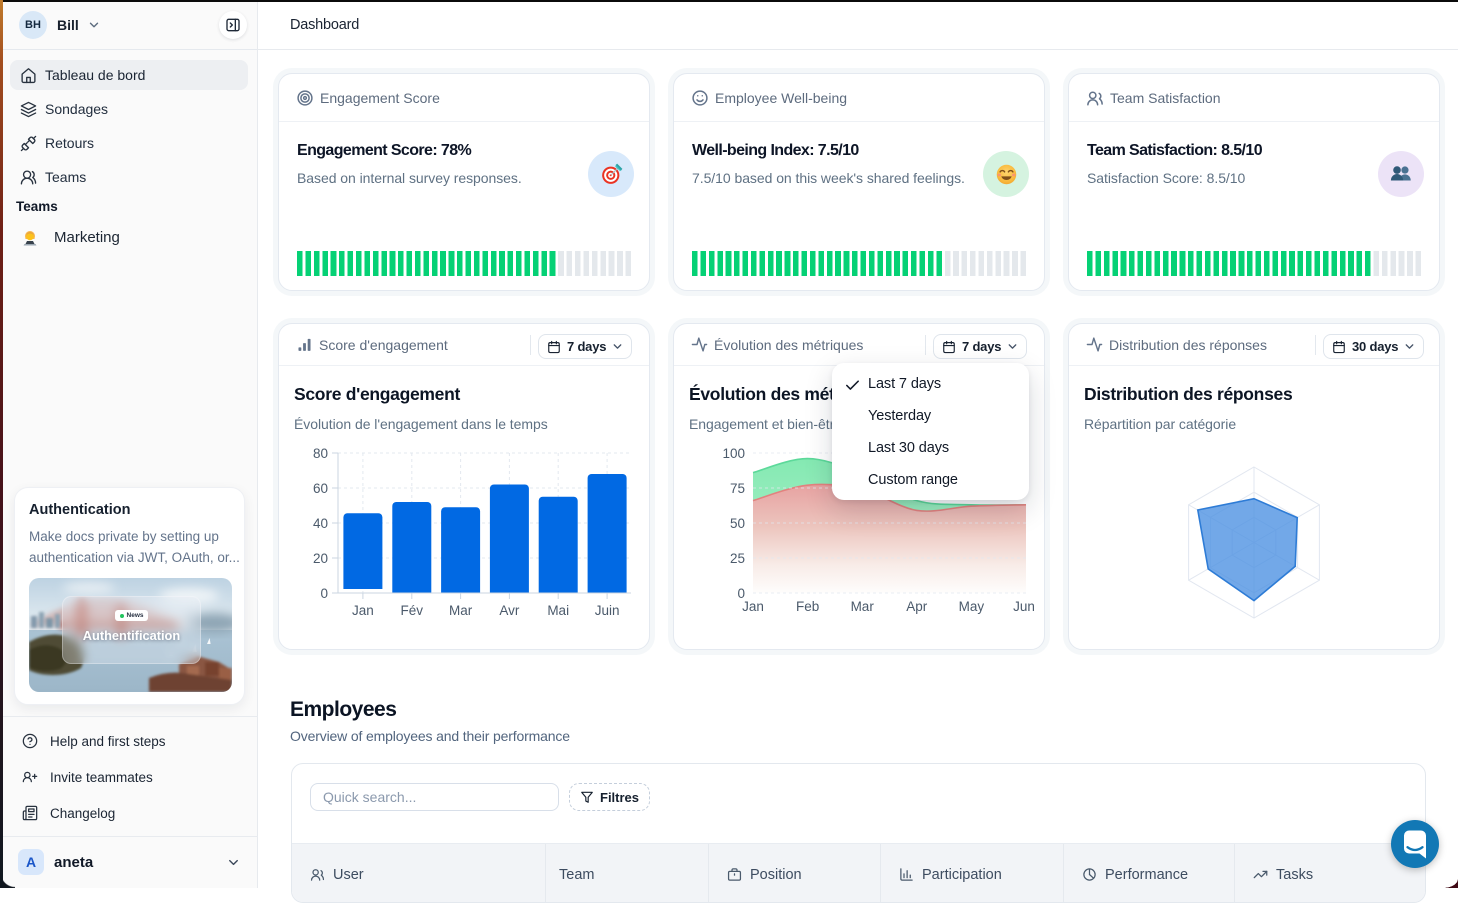 The width and height of the screenshot is (1458, 903). What do you see at coordinates (558, 610) in the screenshot?
I see `svg-text: Mai` at bounding box center [558, 610].